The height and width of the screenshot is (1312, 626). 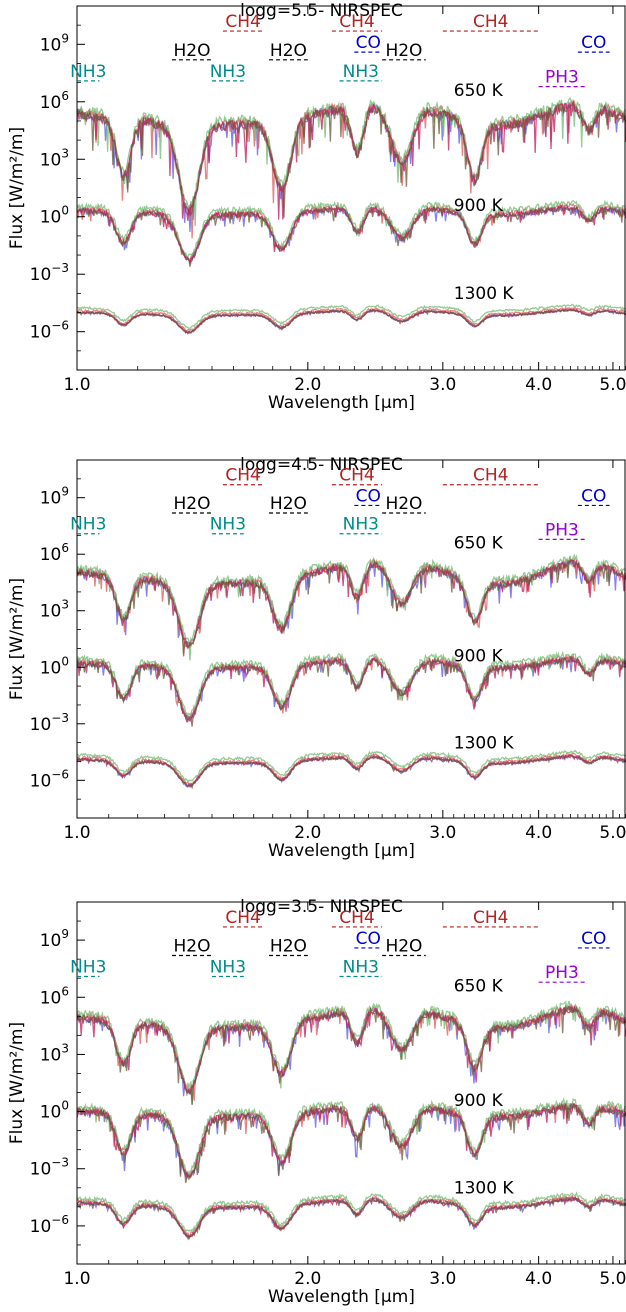 What do you see at coordinates (321, 907) in the screenshot?
I see `chart-title: logg=3.5- NIRSPEC` at bounding box center [321, 907].